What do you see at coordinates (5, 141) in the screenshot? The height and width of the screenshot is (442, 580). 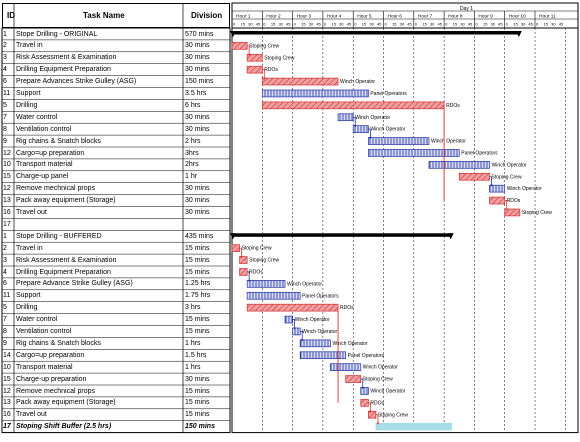 I see `cell-id: 9` at bounding box center [5, 141].